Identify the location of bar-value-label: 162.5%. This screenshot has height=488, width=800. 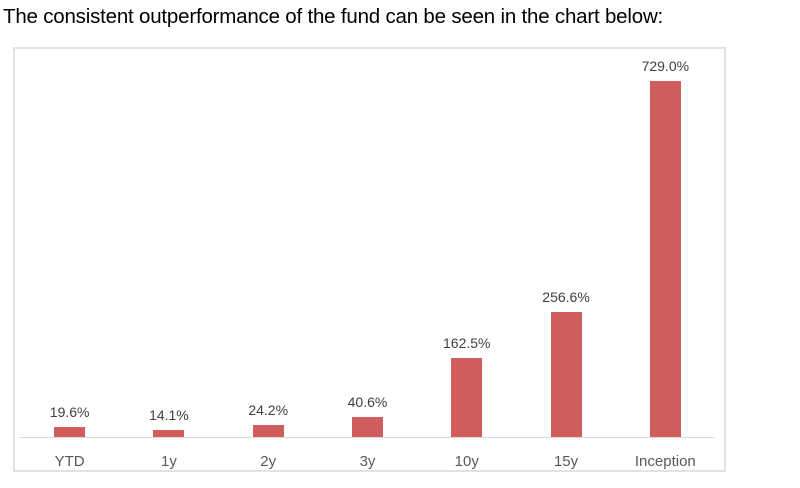
(467, 342).